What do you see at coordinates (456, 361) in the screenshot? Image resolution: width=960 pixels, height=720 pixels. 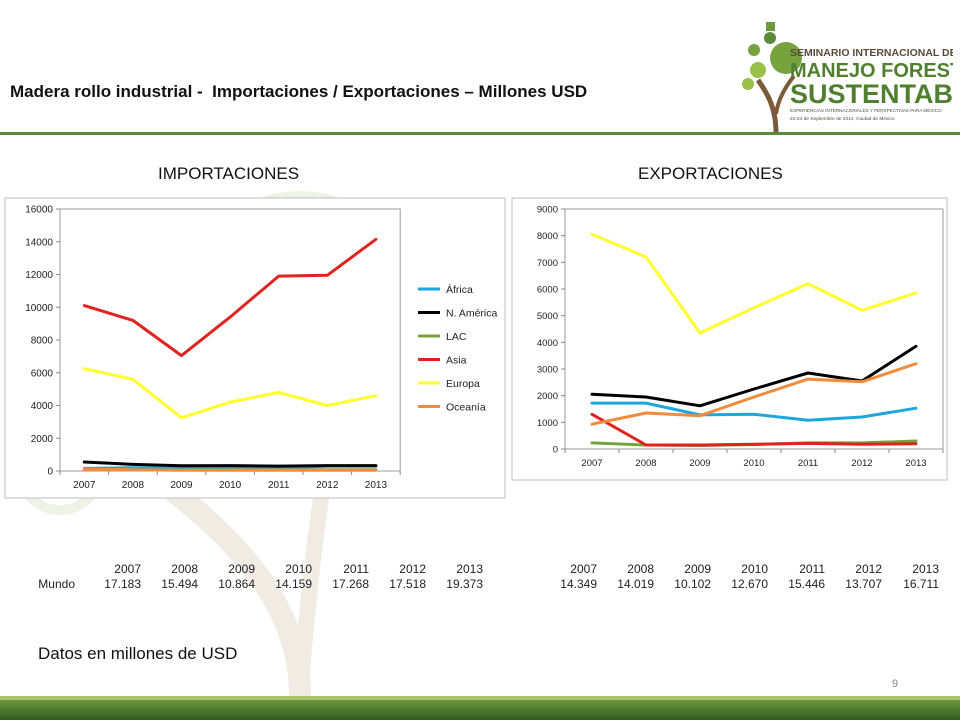 I see `legend-label: Asia` at bounding box center [456, 361].